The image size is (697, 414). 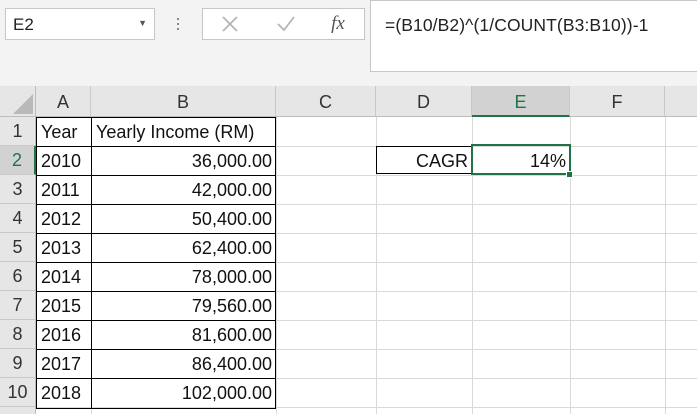 I want to click on row-header-5: 5, so click(x=17, y=247).